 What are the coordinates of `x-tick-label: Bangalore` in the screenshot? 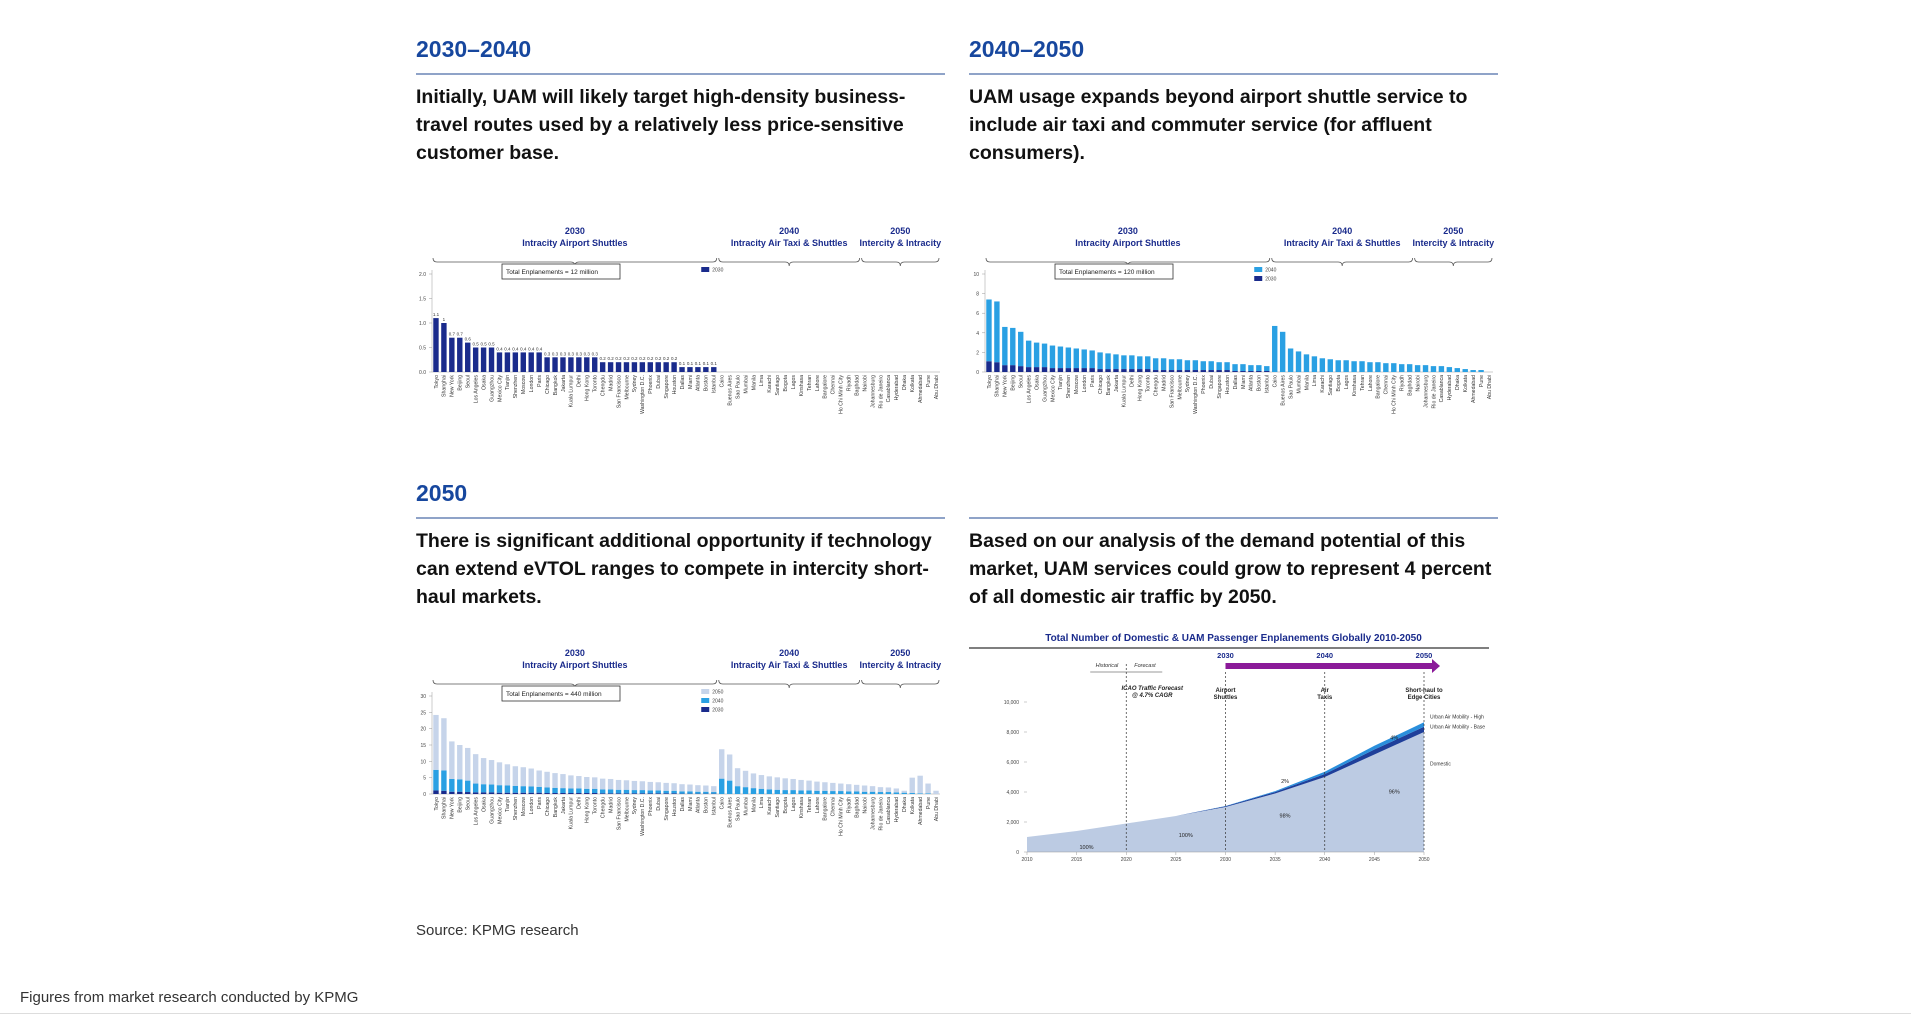 It's located at (826, 809).